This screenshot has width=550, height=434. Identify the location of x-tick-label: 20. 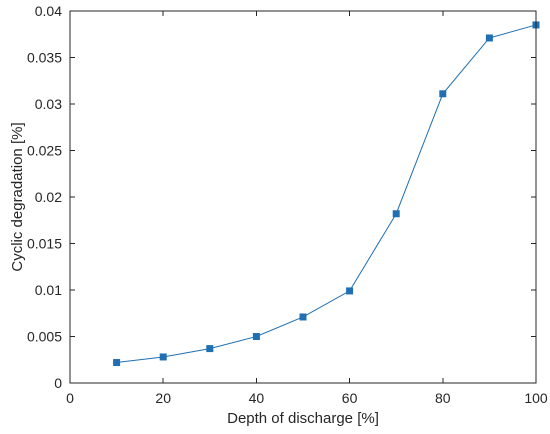
(163, 398).